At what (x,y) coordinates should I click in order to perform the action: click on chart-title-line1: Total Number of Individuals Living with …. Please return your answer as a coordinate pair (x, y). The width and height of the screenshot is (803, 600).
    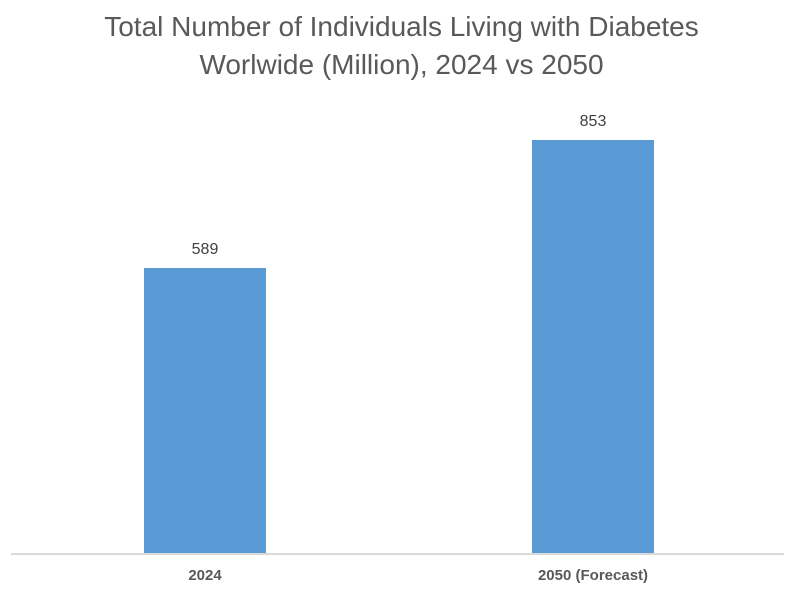
    Looking at the image, I should click on (401, 26).